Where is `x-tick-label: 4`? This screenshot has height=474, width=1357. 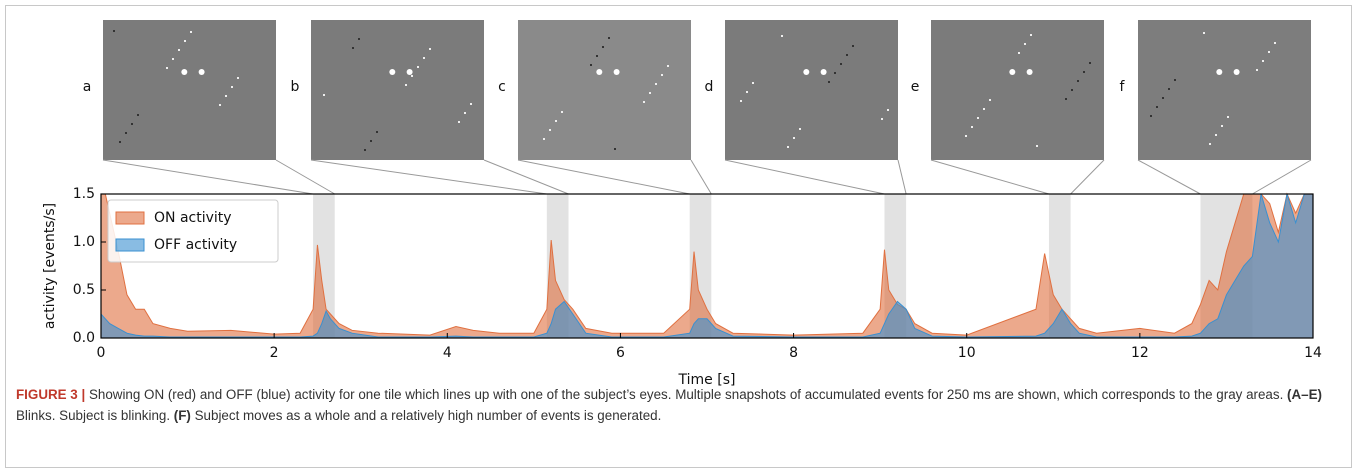
x-tick-label: 4 is located at coordinates (447, 353).